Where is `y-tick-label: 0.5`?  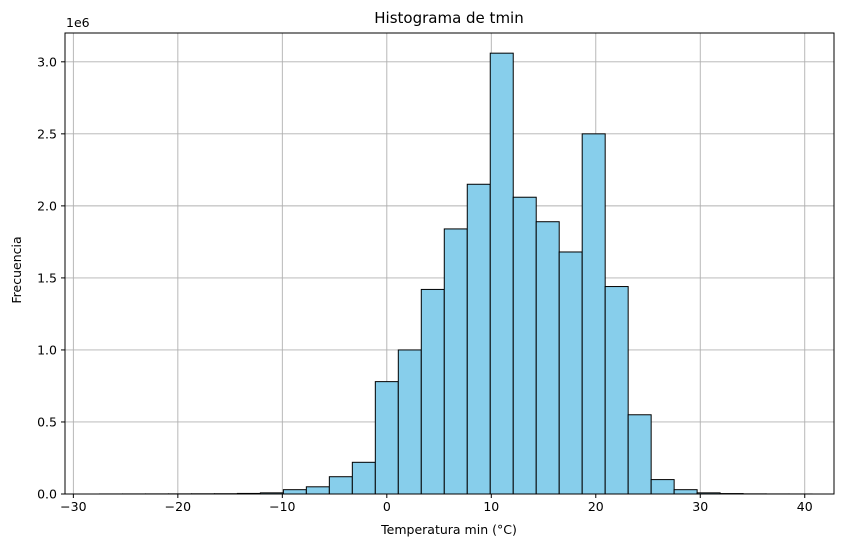
y-tick-label: 0.5 is located at coordinates (47, 421).